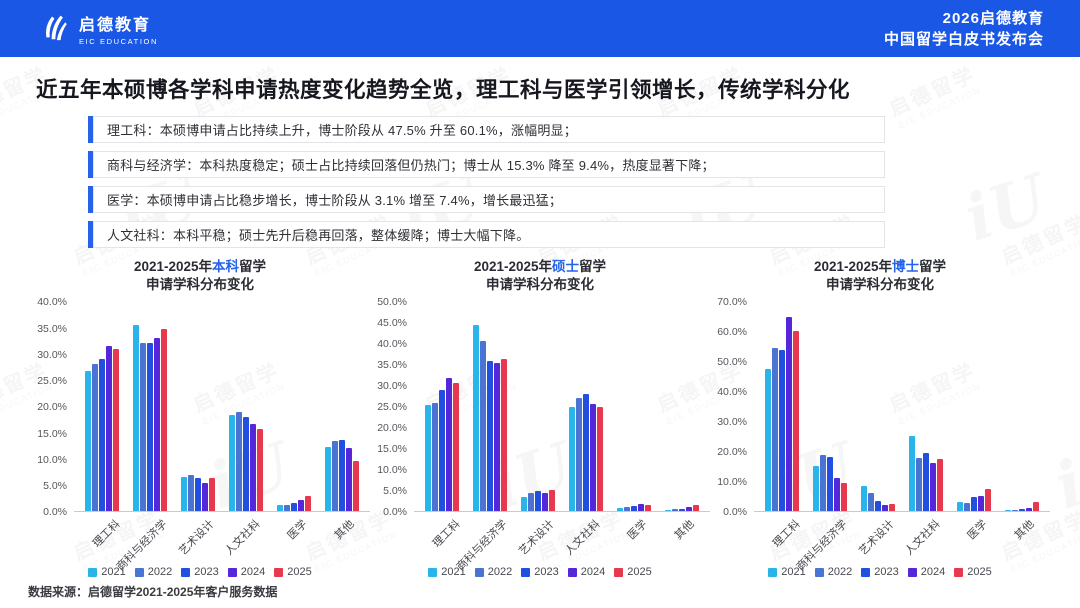  Describe the element at coordinates (963, 39) in the screenshot. I see `event-line2: 中国留学白皮书发布会` at that location.